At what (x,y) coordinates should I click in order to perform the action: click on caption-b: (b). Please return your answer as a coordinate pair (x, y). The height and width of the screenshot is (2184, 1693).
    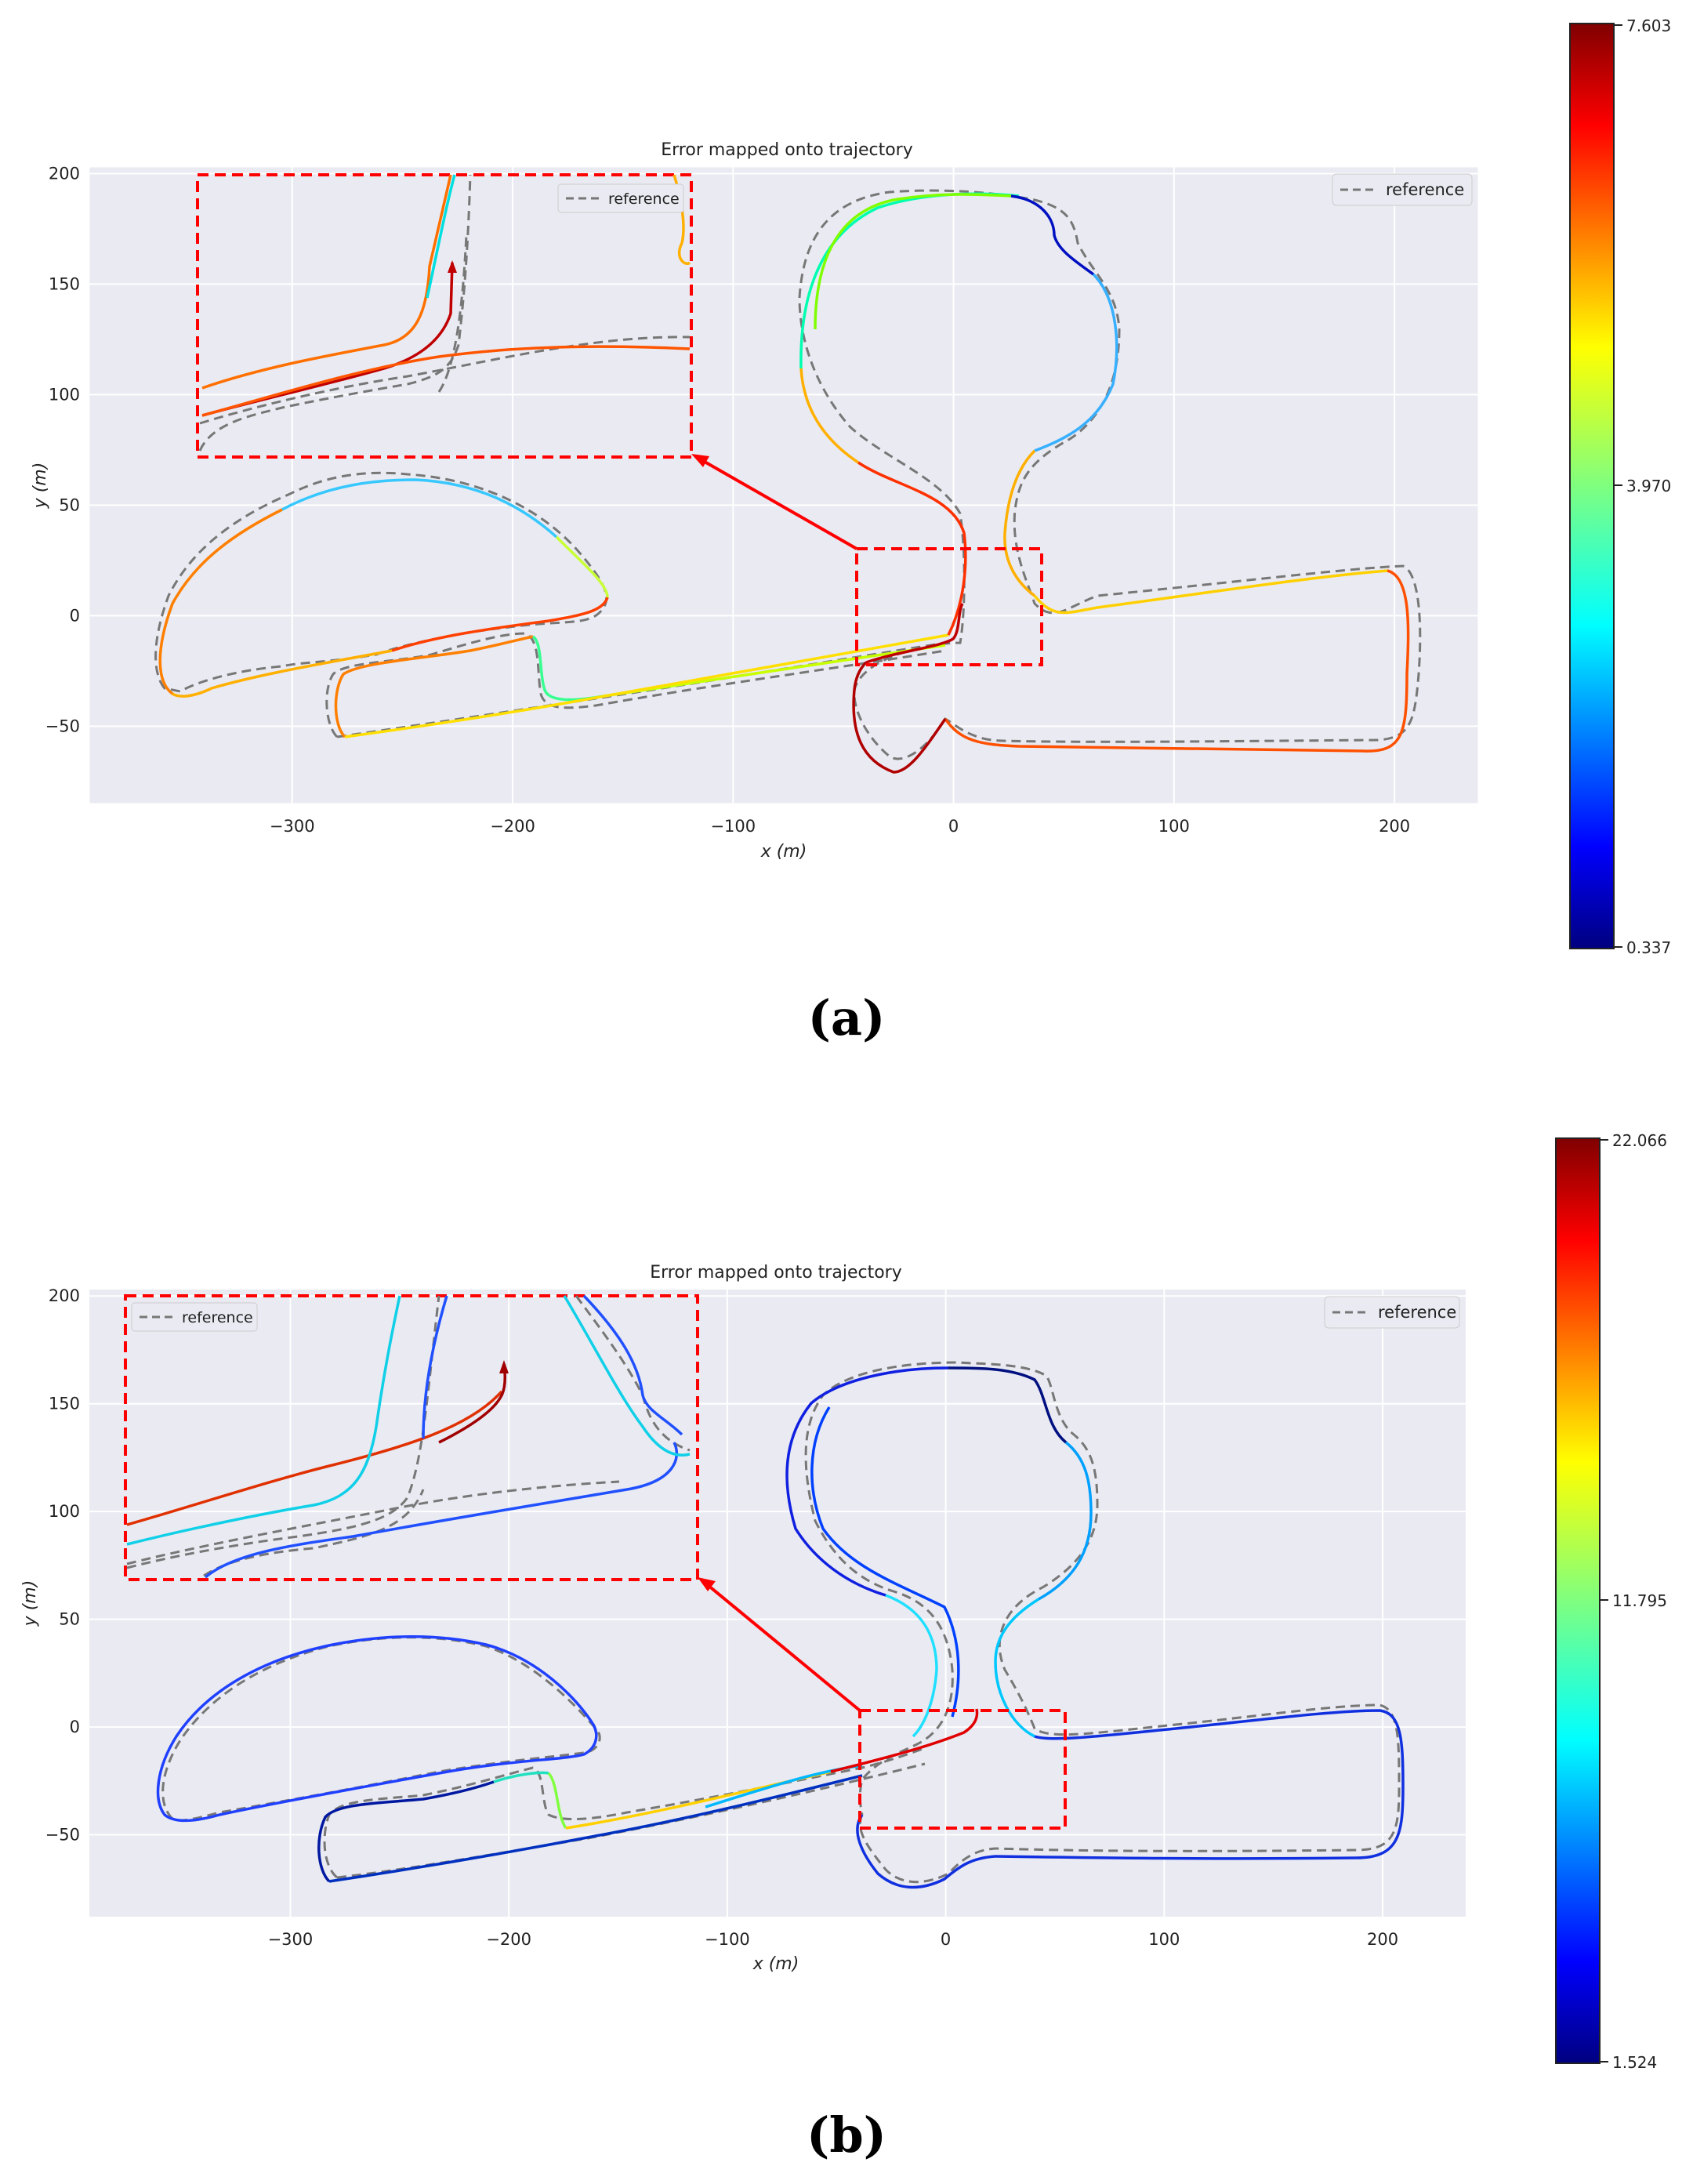
    Looking at the image, I should click on (846, 2135).